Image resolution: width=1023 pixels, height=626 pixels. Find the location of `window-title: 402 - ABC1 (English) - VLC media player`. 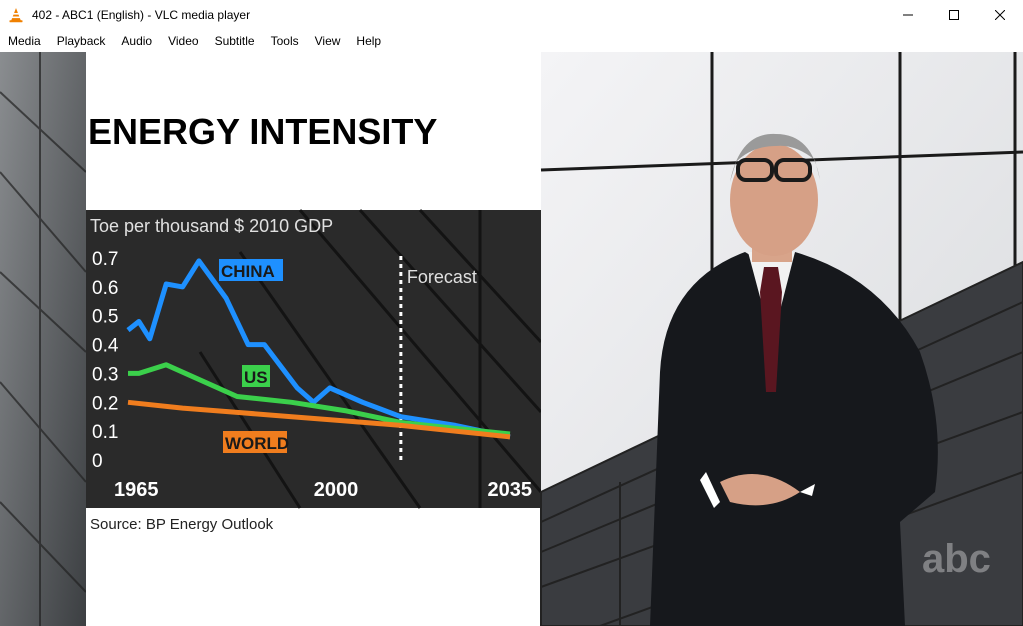

window-title: 402 - ABC1 (English) - VLC media player is located at coordinates (141, 15).